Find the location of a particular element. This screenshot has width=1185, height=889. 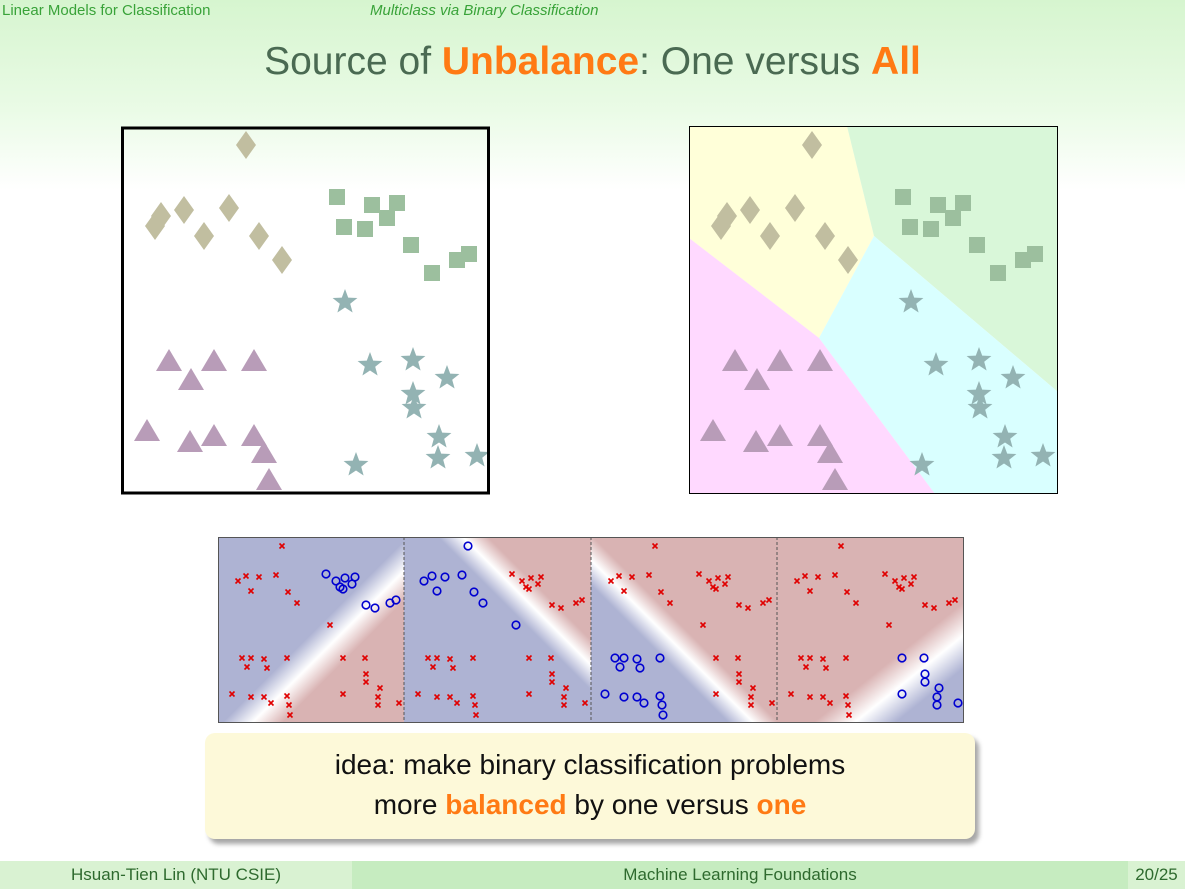

binary-panels is located at coordinates (591, 630).